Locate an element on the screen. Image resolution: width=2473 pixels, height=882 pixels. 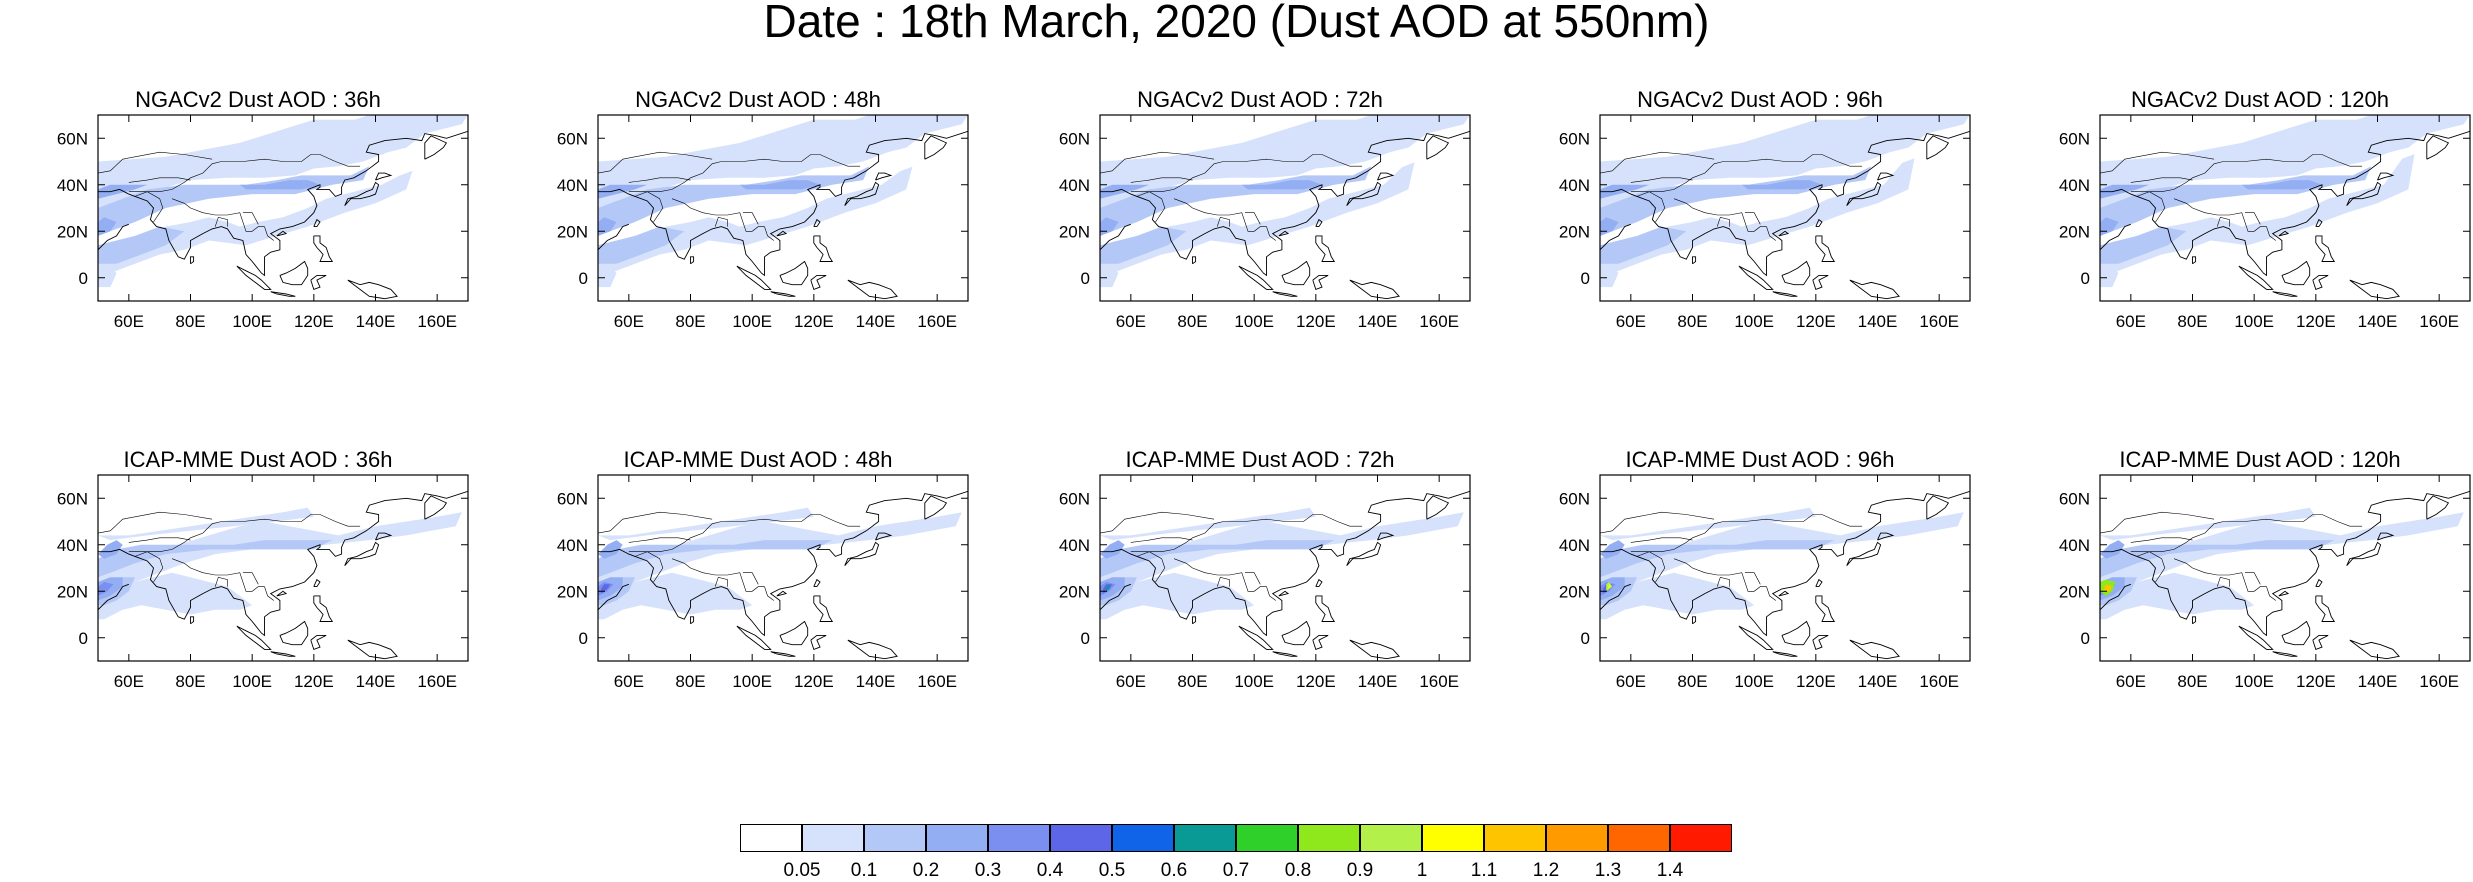
colorbar-label: 0.6 is located at coordinates (1174, 870).